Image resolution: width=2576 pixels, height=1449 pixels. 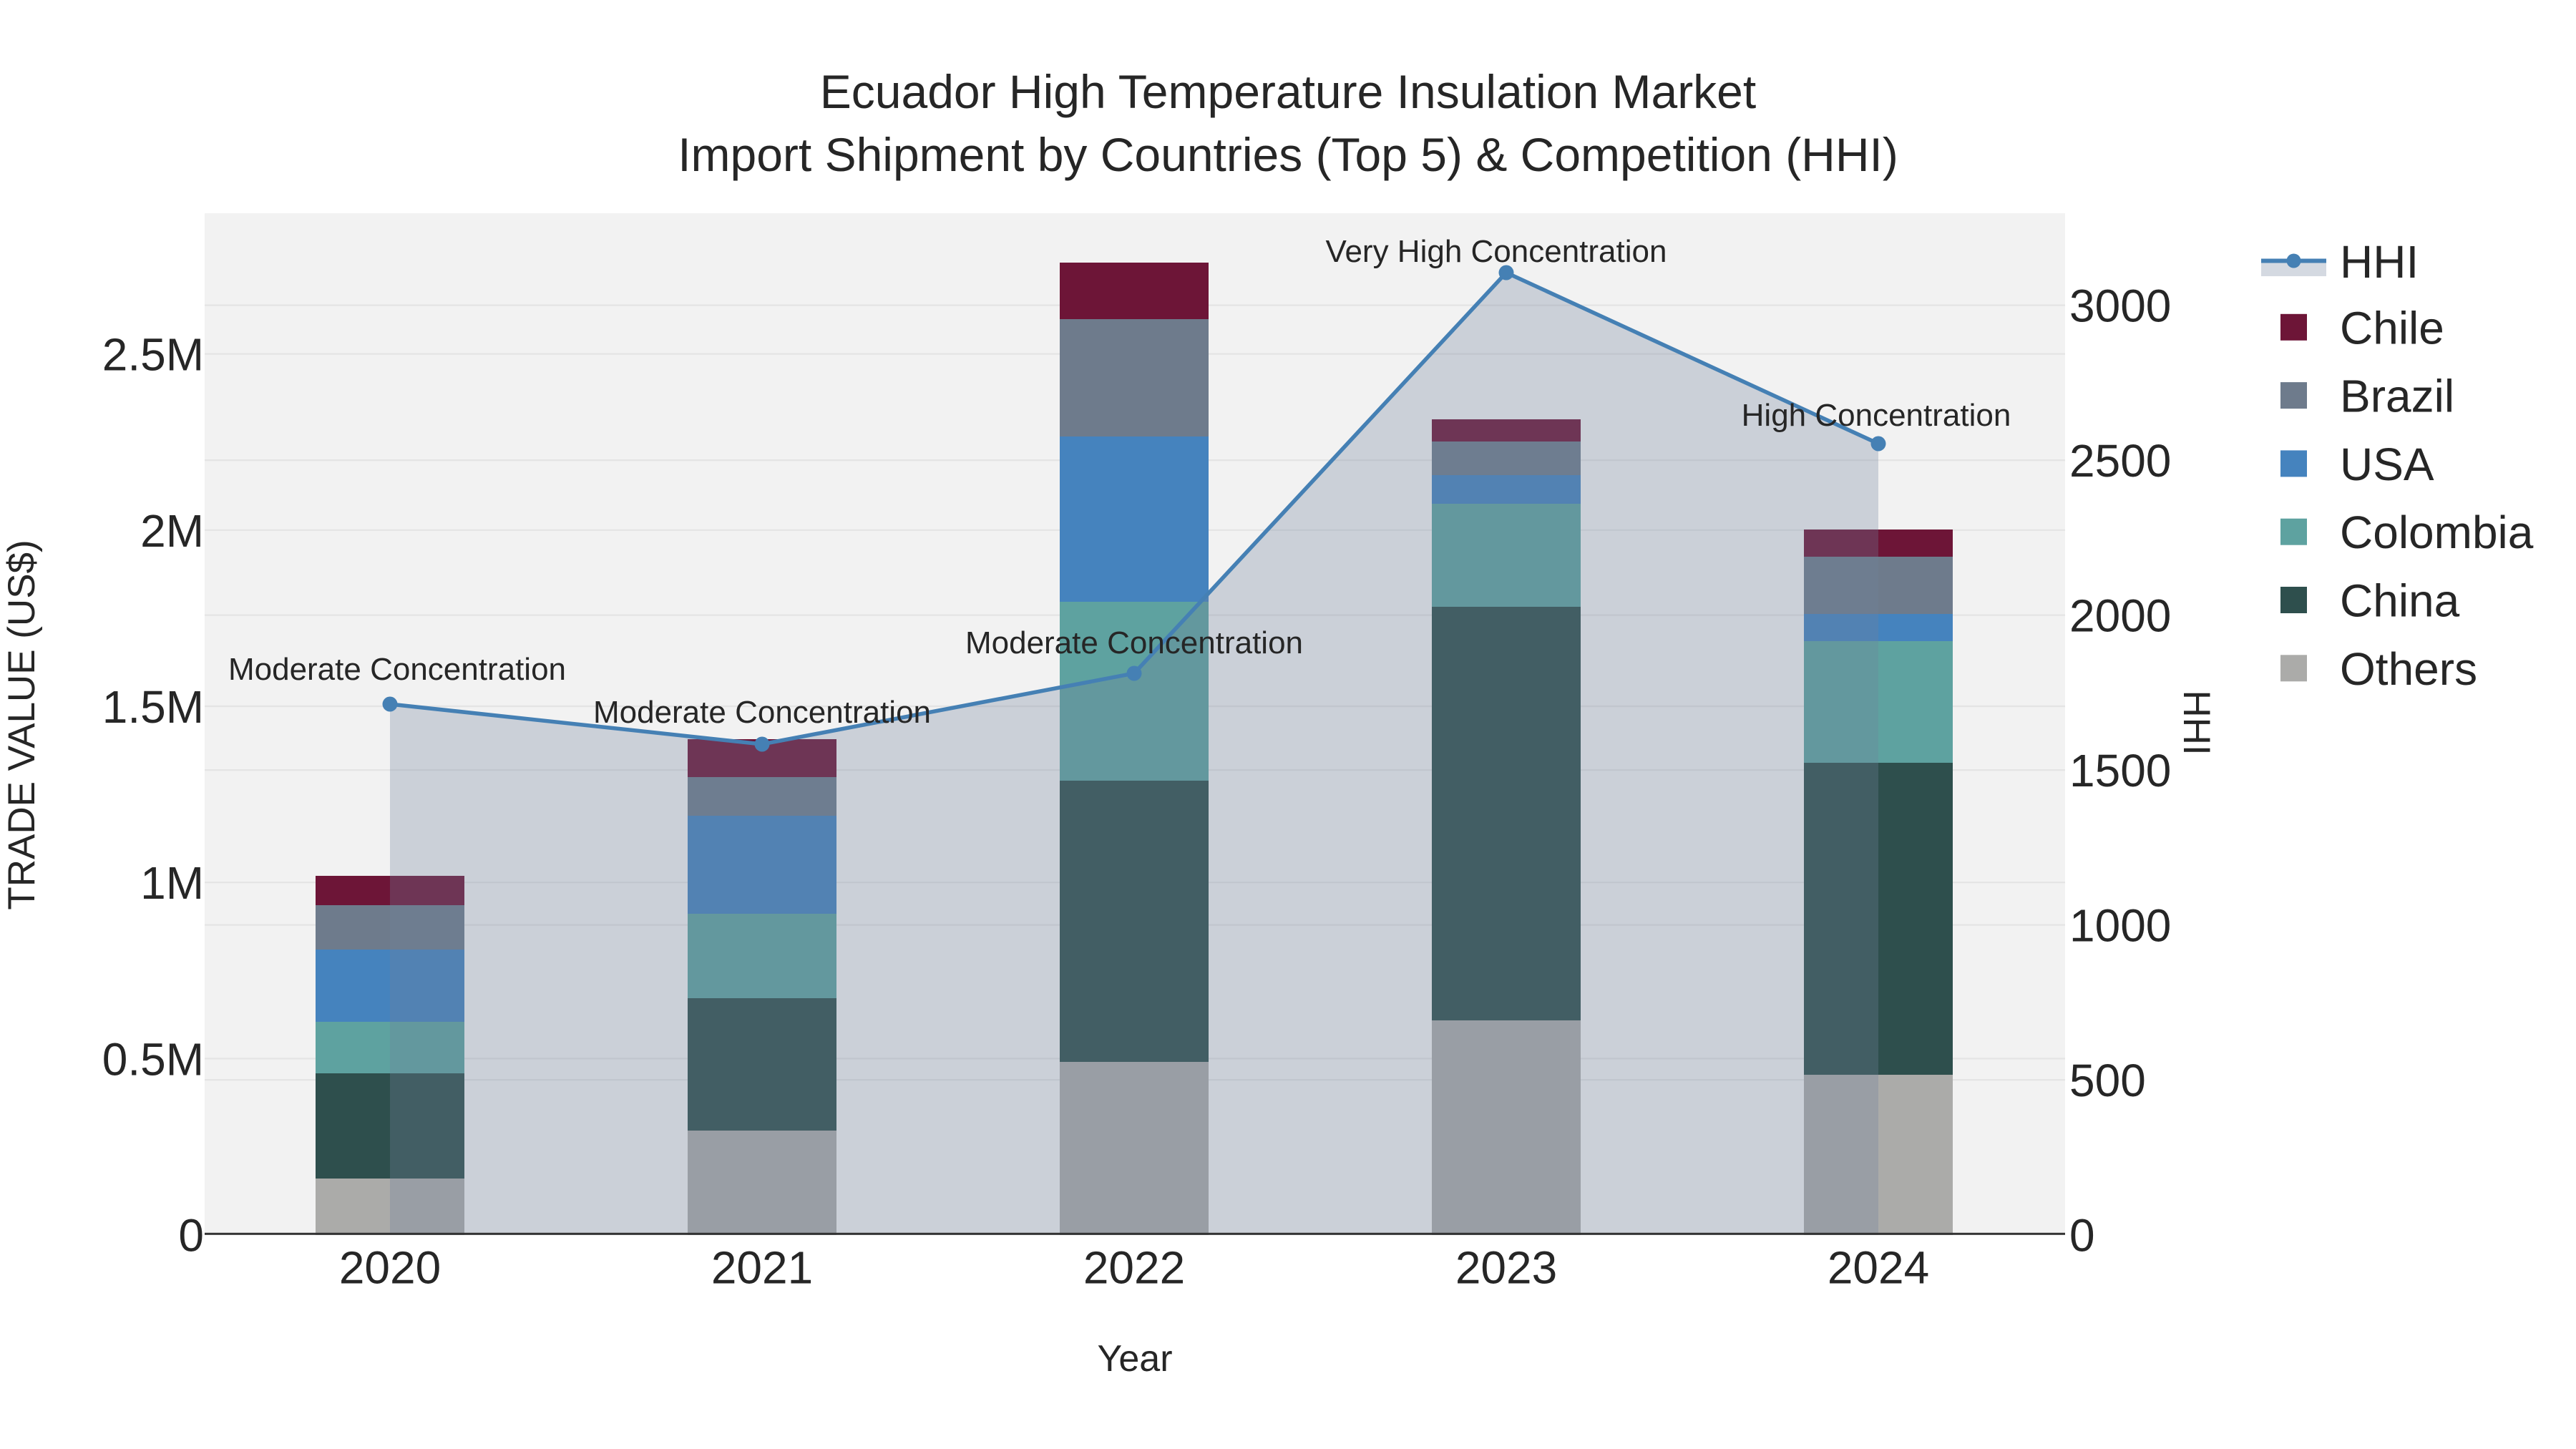 What do you see at coordinates (2397, 396) in the screenshot?
I see `svg-text: Brazil` at bounding box center [2397, 396].